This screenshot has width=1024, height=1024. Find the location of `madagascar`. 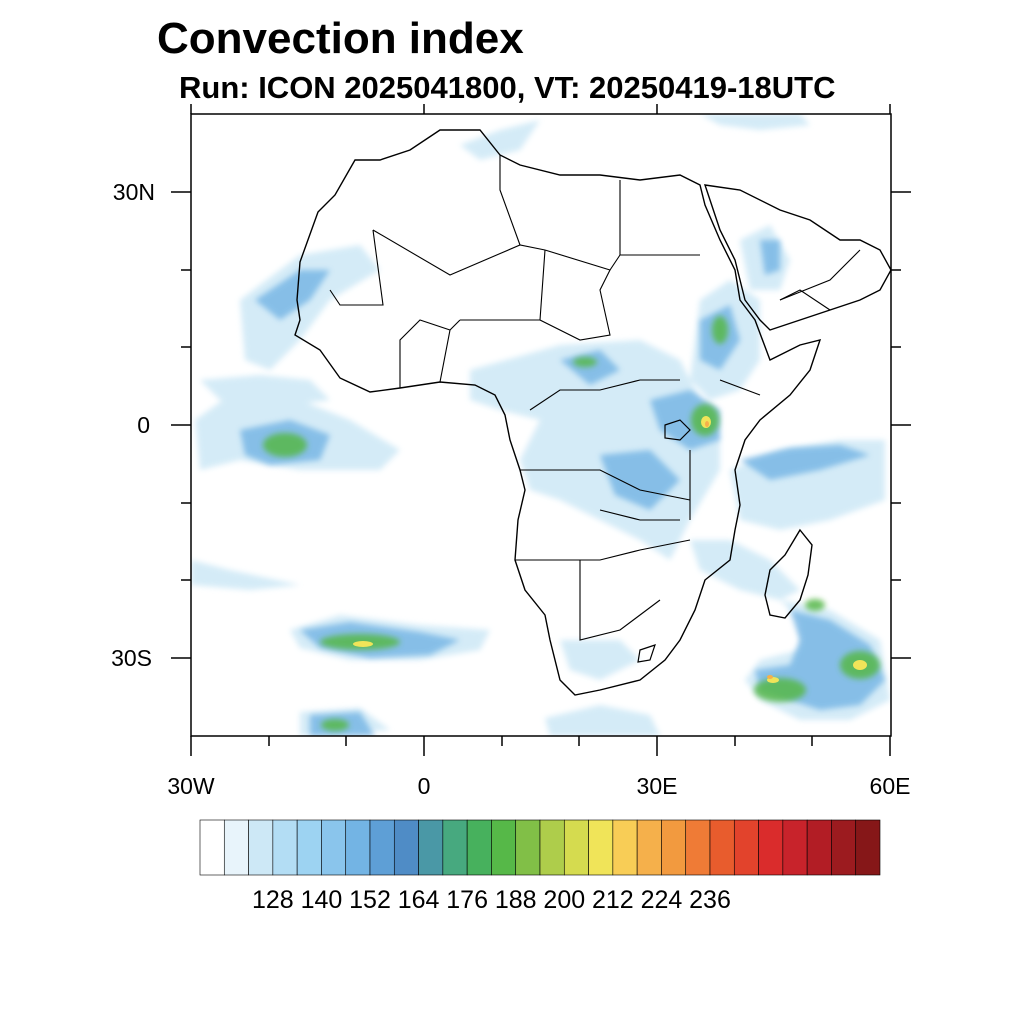

madagascar is located at coordinates (788, 573).